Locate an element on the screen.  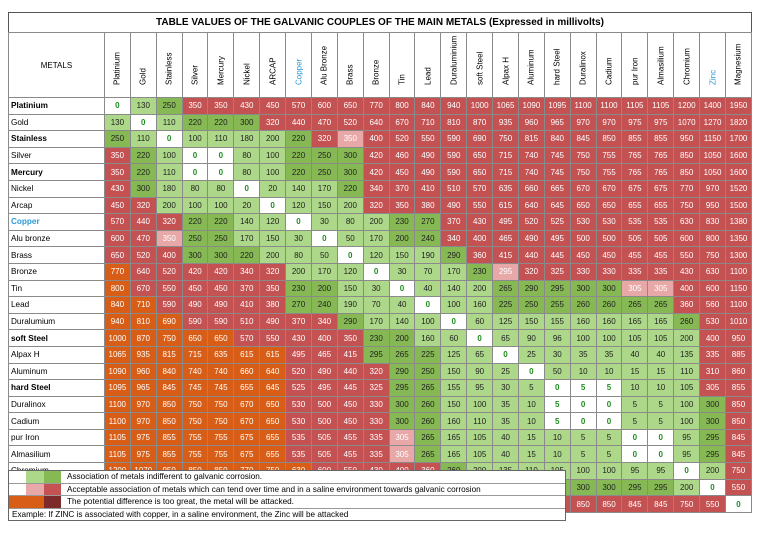
table-cell: 560 is located at coordinates (712, 305).